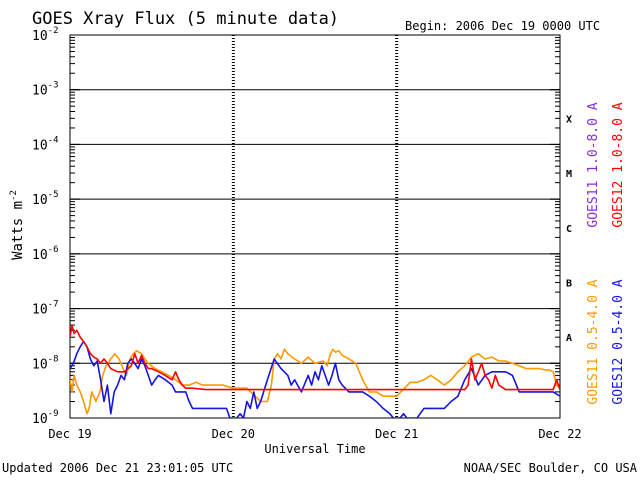 This screenshot has height=480, width=640. Describe the element at coordinates (45, 90) in the screenshot. I see `y-tick-label: 10⁻³` at that location.